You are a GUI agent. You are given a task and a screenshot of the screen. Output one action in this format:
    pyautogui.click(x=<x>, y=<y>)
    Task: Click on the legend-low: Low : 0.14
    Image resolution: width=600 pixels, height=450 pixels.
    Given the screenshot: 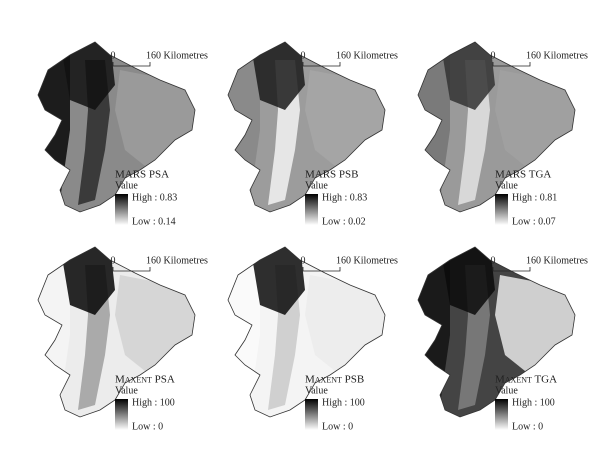 What is the action you would take?
    pyautogui.click(x=154, y=221)
    